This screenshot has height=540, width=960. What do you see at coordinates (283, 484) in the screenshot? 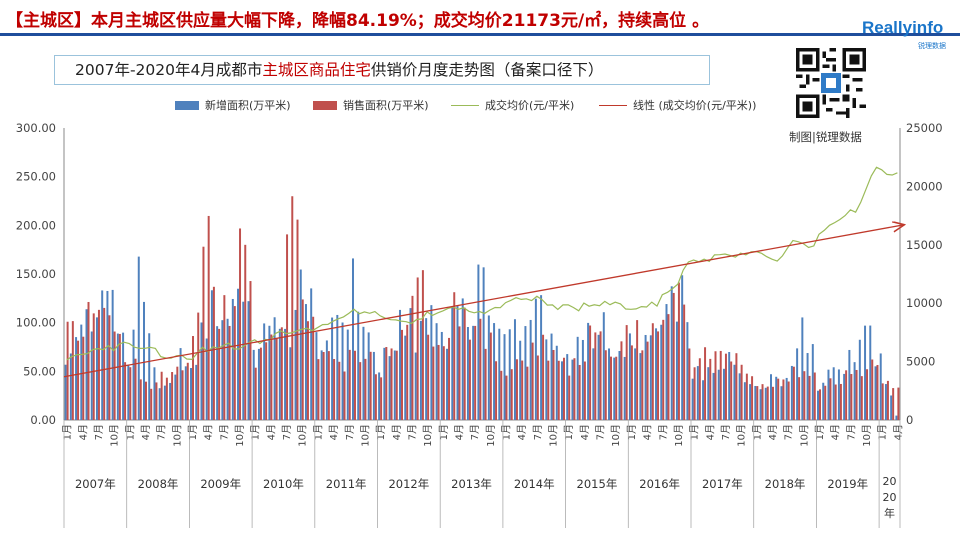
I see `x-year-label: 2010年` at bounding box center [283, 484].